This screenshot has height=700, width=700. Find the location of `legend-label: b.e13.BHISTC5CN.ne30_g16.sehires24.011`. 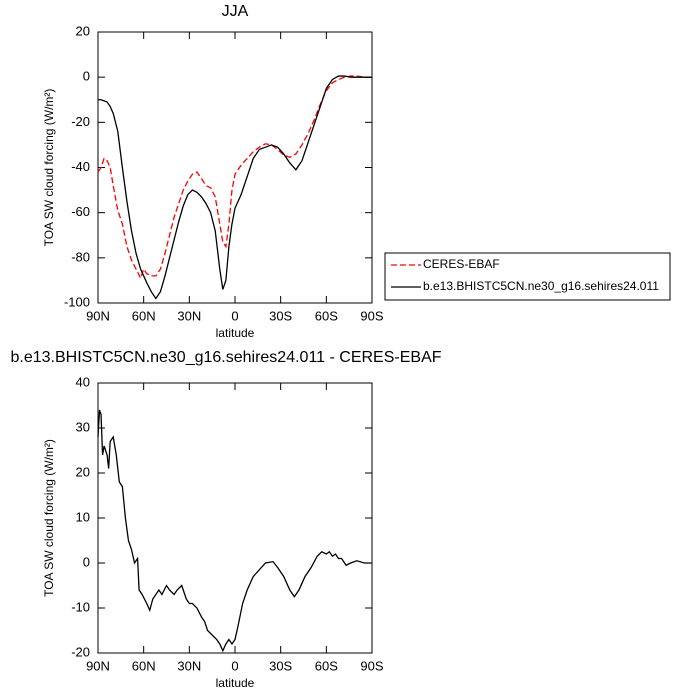

legend-label: b.e13.BHISTC5CN.ne30_g16.sehires24.011 is located at coordinates (541, 286).